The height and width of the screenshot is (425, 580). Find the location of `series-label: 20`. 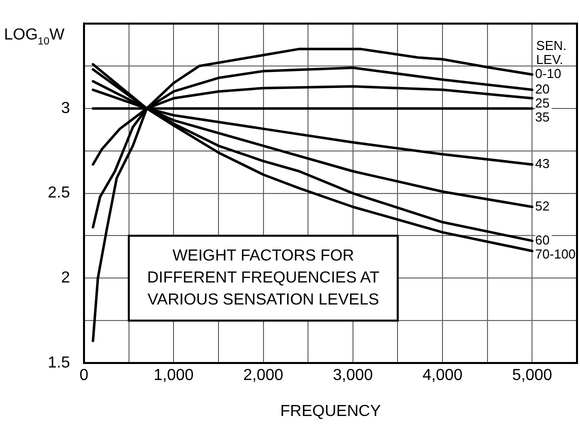

series-label: 20 is located at coordinates (542, 88).